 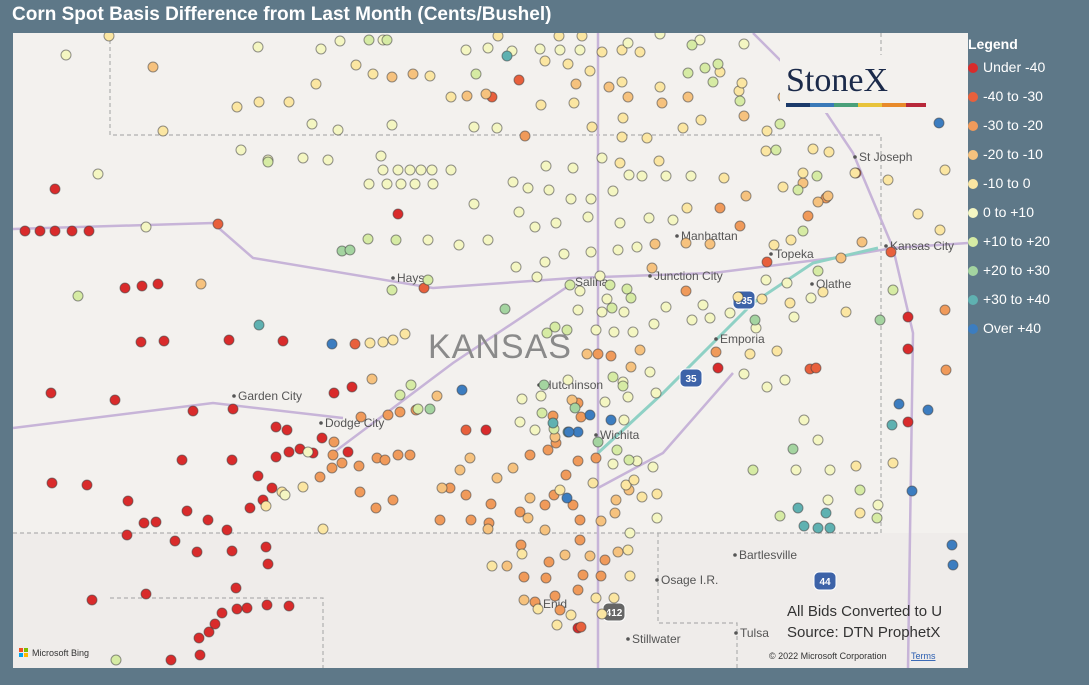 What do you see at coordinates (768, 555) in the screenshot?
I see `city-label: Bartlesville` at bounding box center [768, 555].